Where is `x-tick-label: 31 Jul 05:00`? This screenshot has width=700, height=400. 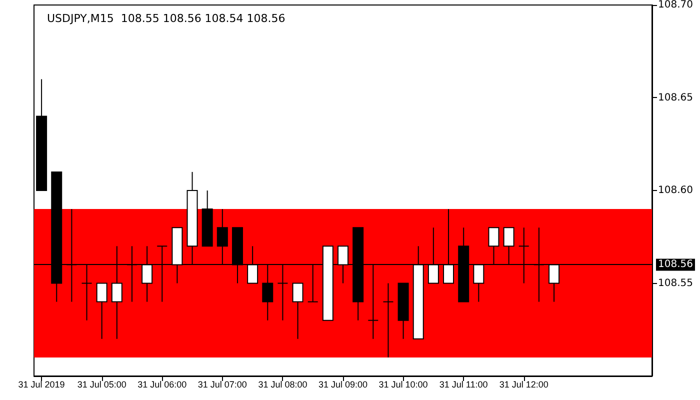 x-tick-label: 31 Jul 05:00 is located at coordinates (101, 385).